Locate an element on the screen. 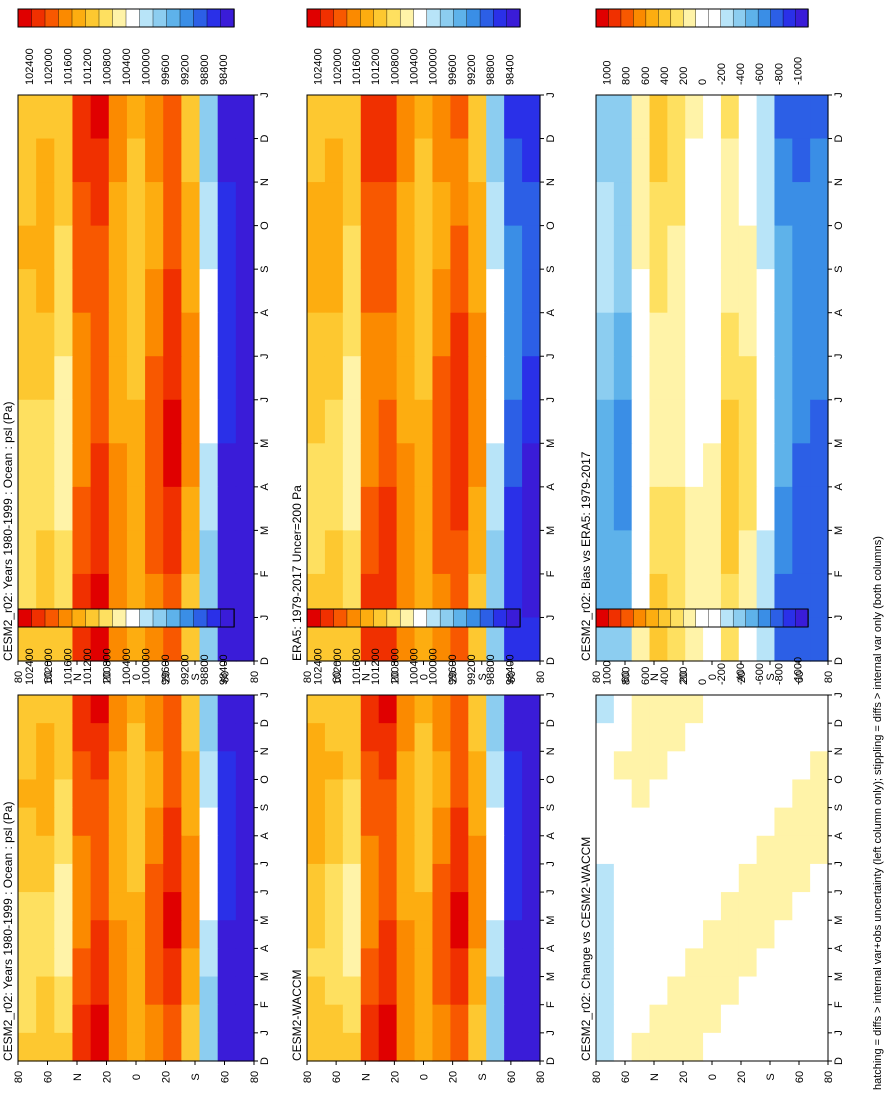  month-tick-label: M is located at coordinates (839, 976).